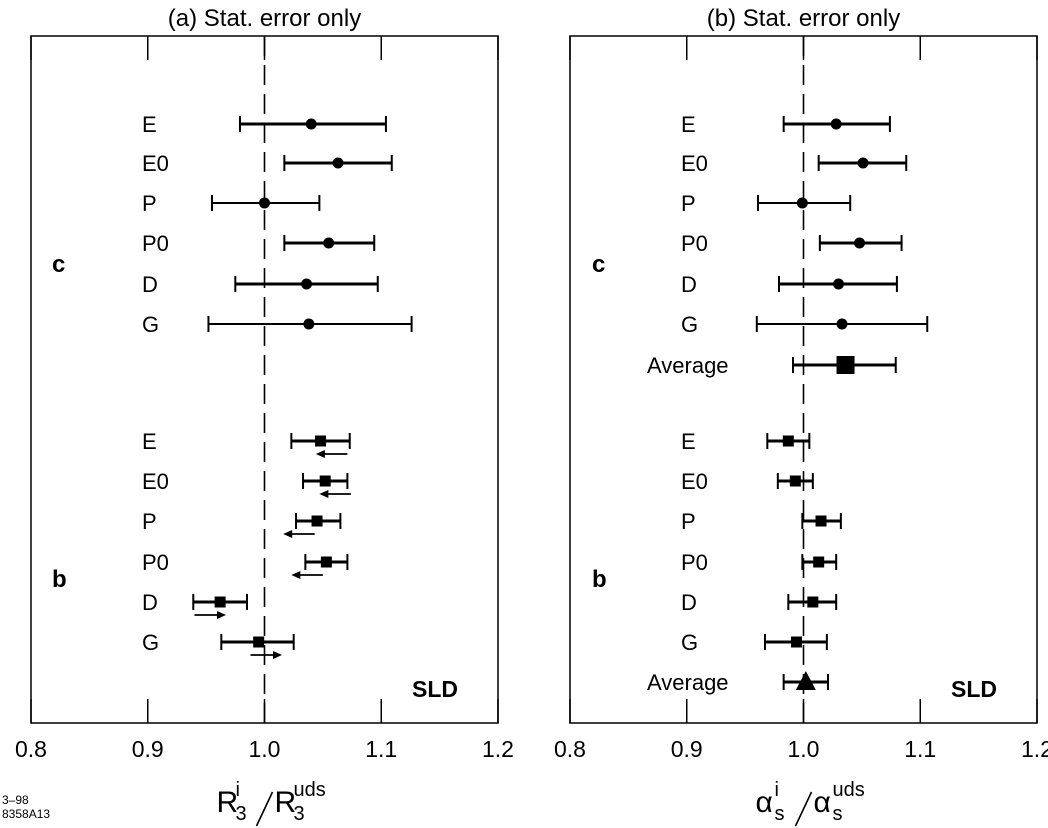  What do you see at coordinates (822, 802) in the screenshot?
I see `x-axis-label-denominator: α` at bounding box center [822, 802].